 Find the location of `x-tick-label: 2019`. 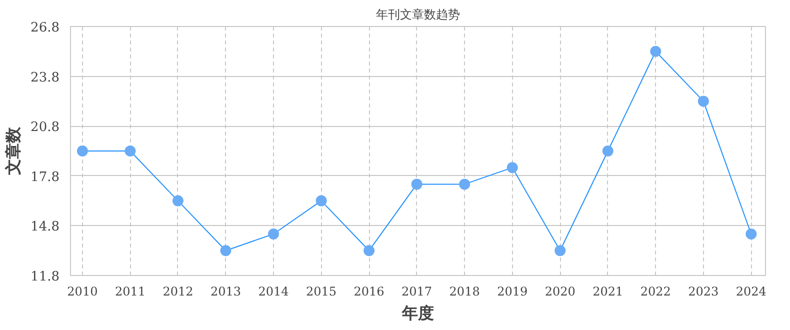

x-tick-label: 2019 is located at coordinates (512, 291).